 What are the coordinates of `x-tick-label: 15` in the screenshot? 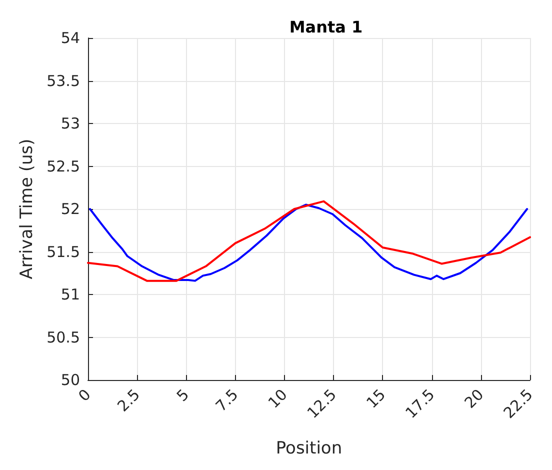 It's located at (376, 399).